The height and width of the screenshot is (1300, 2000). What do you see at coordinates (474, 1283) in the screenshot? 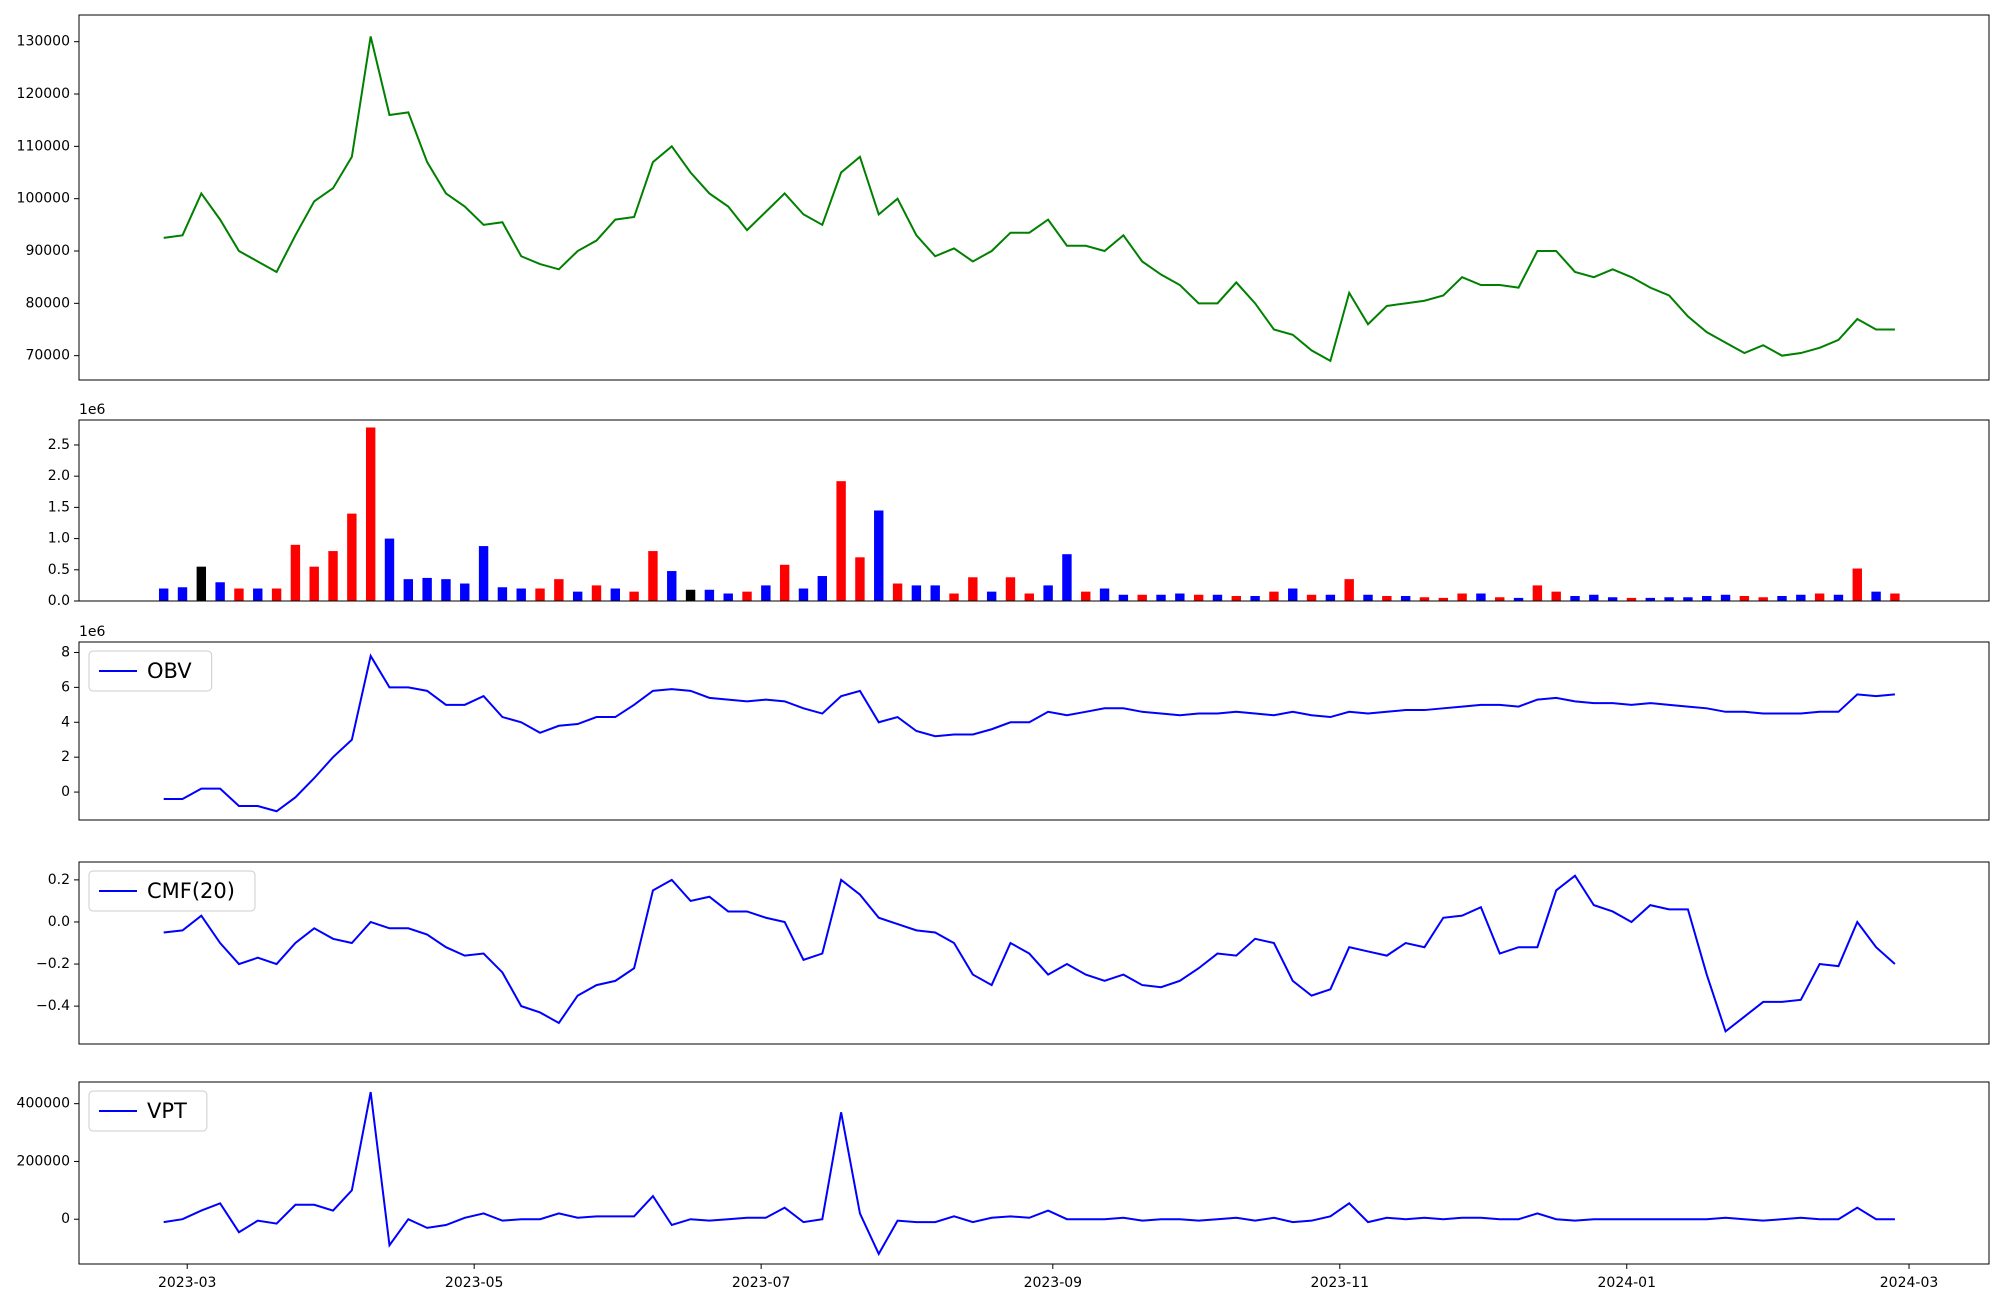
I see `x-tick-label: 2023-05` at bounding box center [474, 1283].